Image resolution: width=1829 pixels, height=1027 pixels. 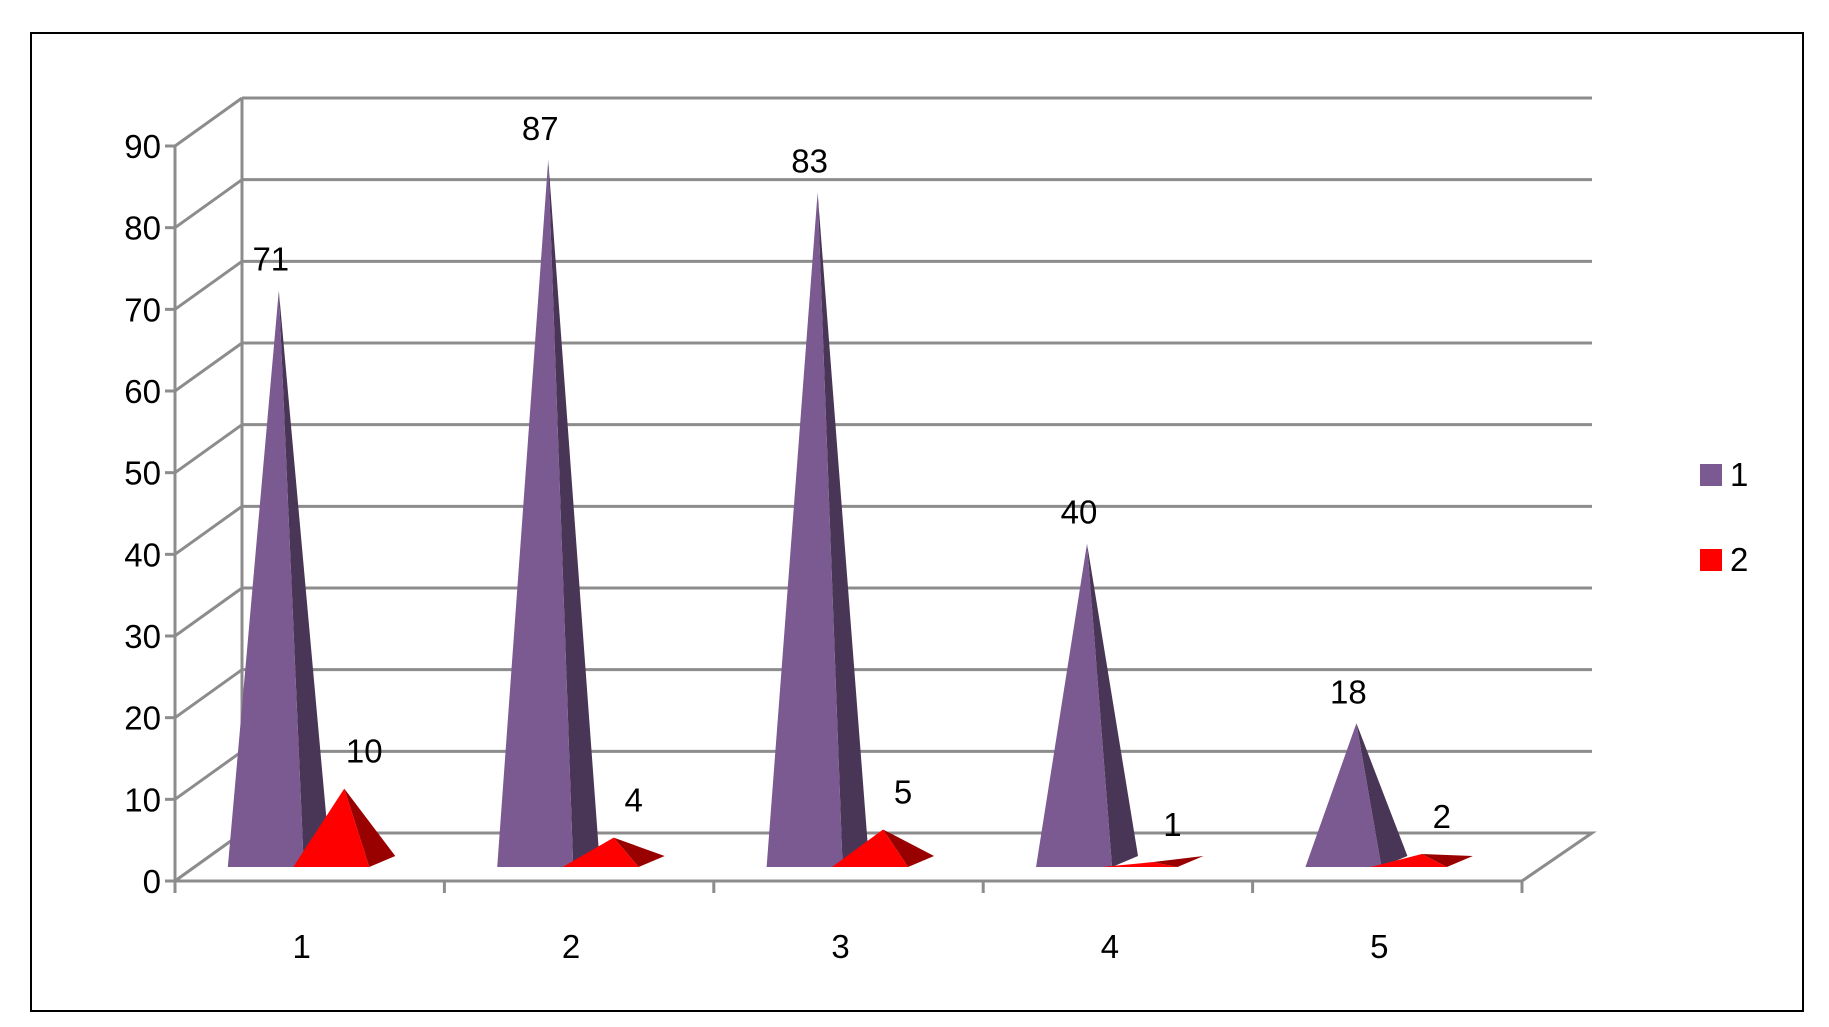 What do you see at coordinates (1442, 816) in the screenshot?
I see `data-label: 2` at bounding box center [1442, 816].